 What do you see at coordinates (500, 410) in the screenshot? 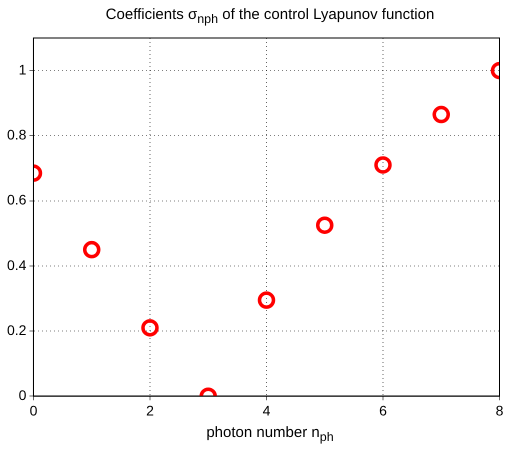
I see `x-tick-label: 8` at bounding box center [500, 410].